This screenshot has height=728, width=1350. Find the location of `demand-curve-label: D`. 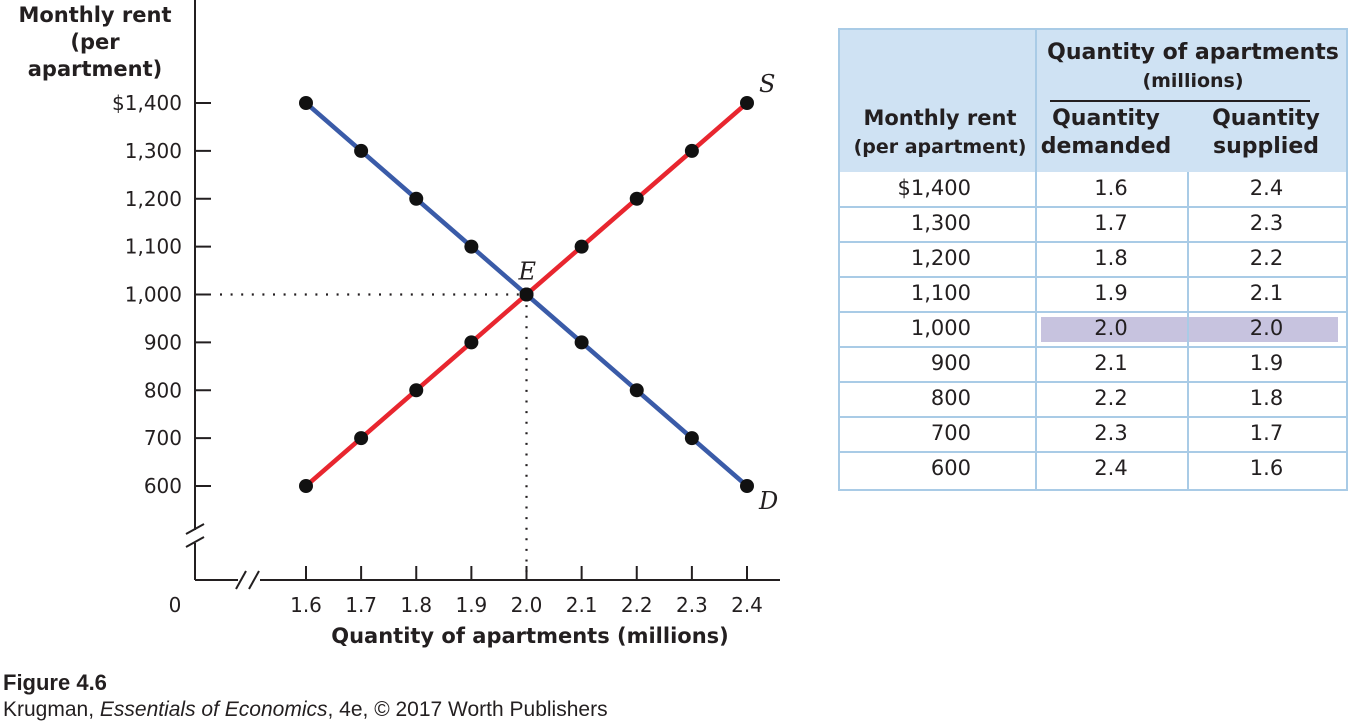

demand-curve-label: D is located at coordinates (768, 501).